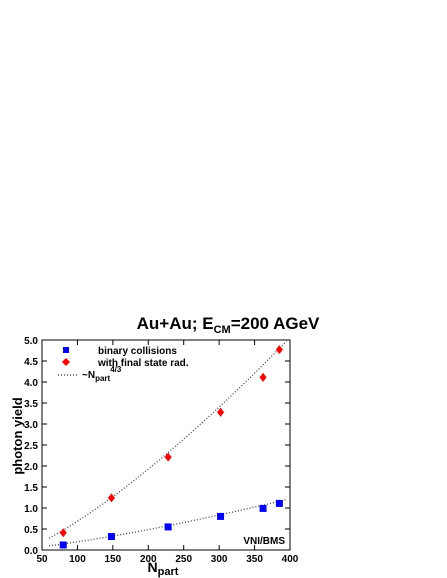  I want to click on x-axis-label-main: N, so click(153, 567).